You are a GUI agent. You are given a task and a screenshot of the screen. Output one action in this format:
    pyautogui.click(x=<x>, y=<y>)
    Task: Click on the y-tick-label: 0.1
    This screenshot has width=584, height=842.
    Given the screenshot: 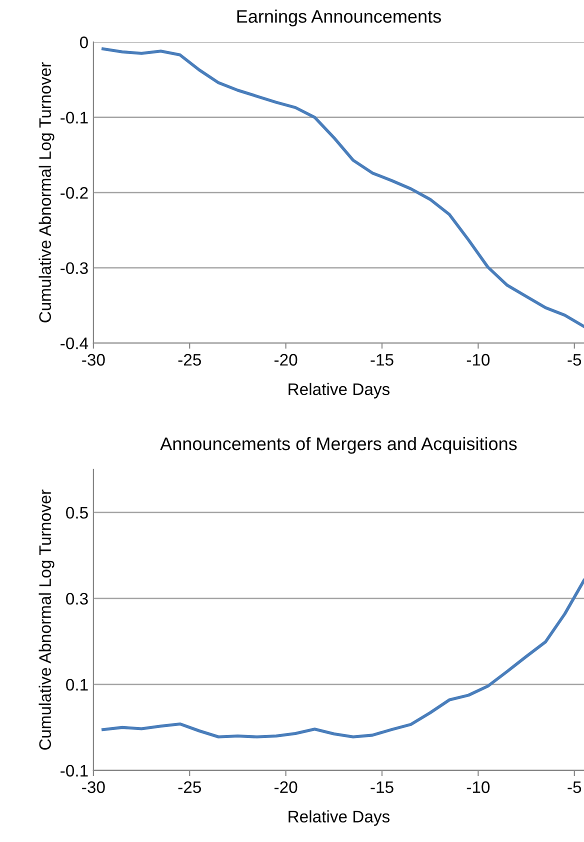 What is the action you would take?
    pyautogui.click(x=77, y=684)
    